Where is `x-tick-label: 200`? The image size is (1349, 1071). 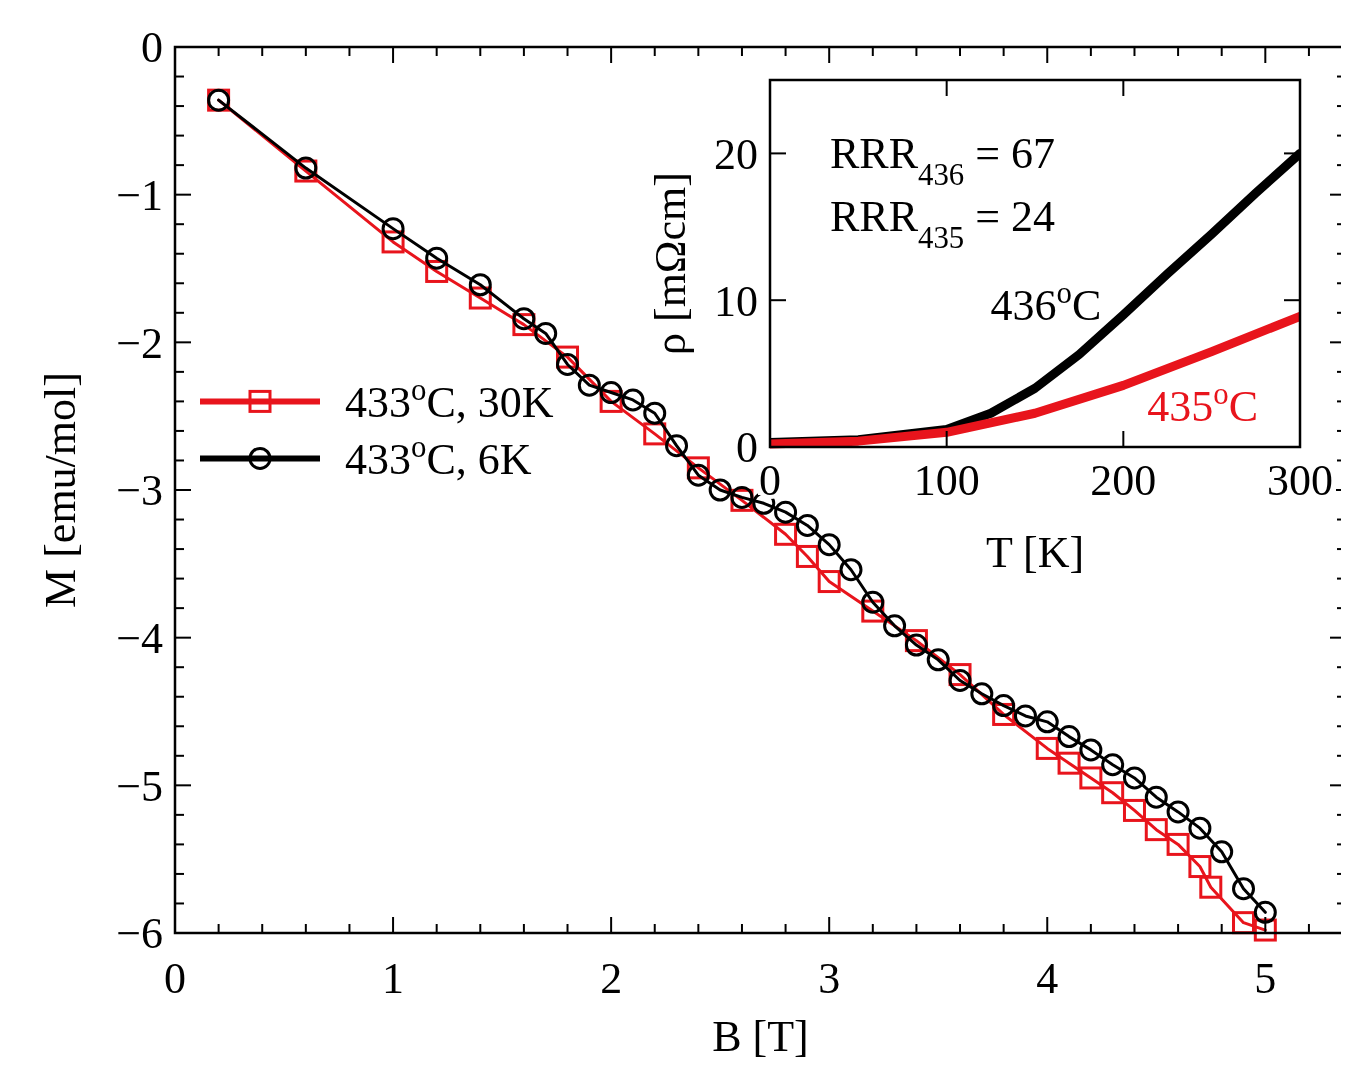 x-tick-label: 200 is located at coordinates (1123, 480).